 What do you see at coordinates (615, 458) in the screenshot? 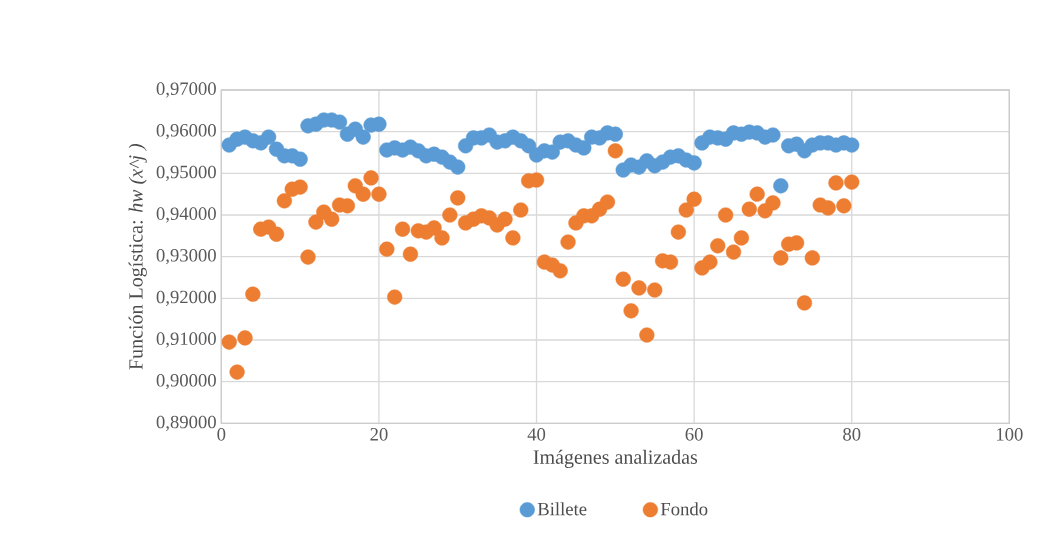
I see `x-axis-title: Imágenes analizadas` at bounding box center [615, 458].